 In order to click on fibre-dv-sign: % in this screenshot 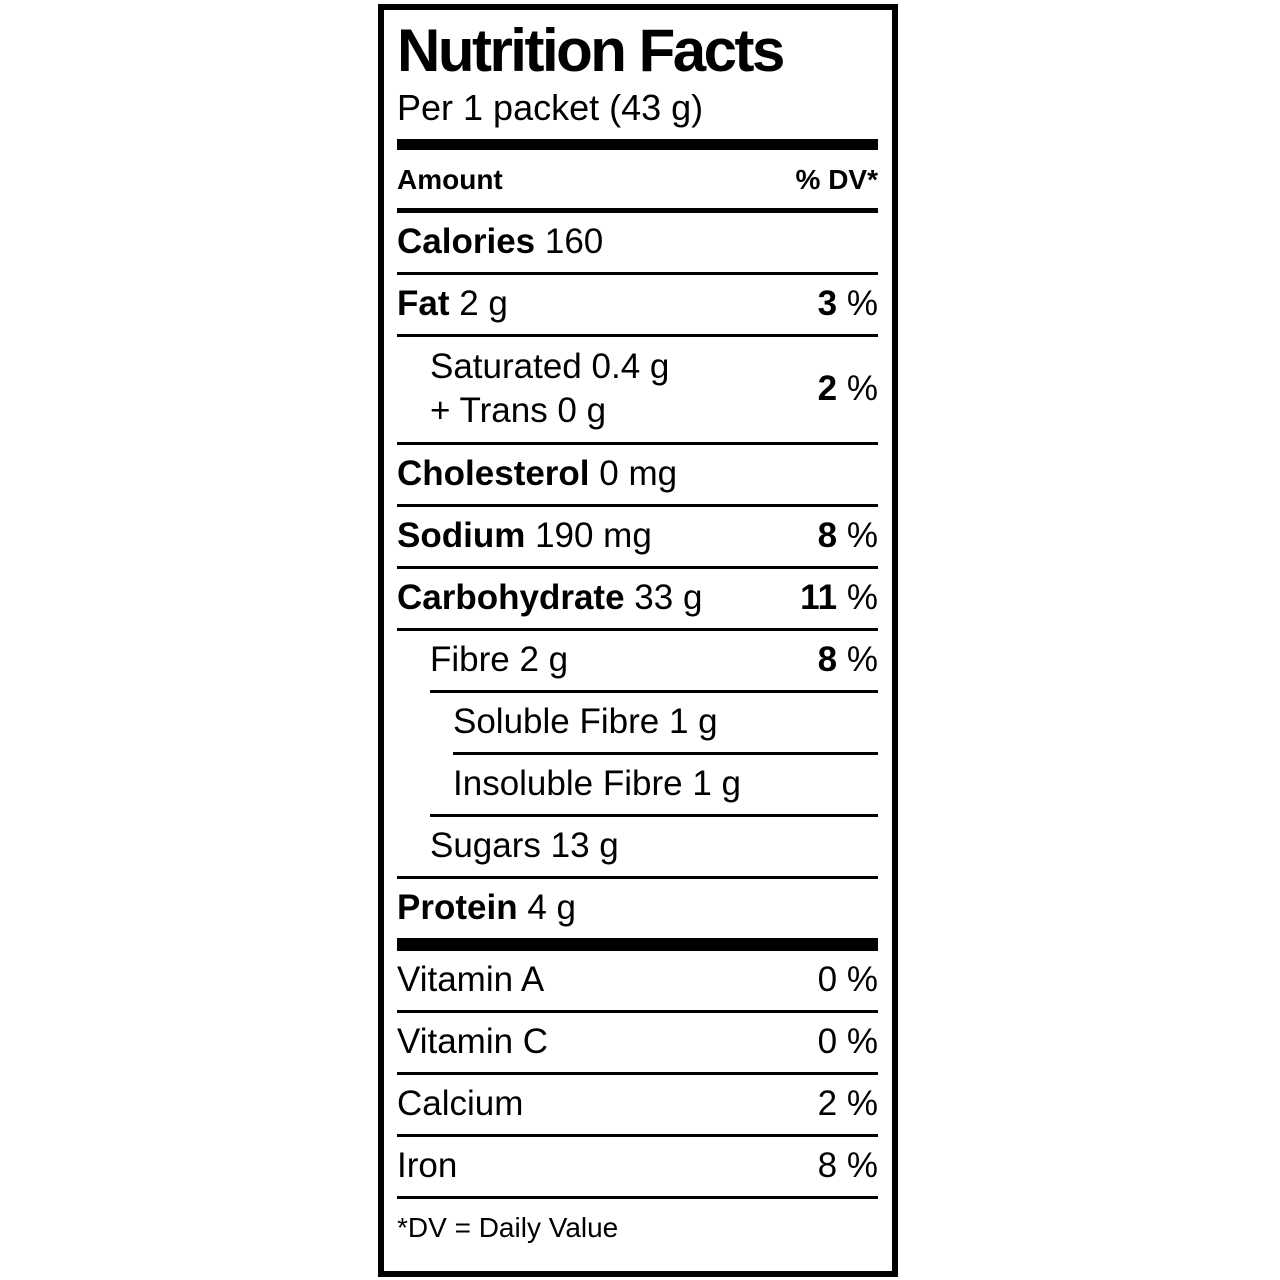, I will do `click(862, 659)`.